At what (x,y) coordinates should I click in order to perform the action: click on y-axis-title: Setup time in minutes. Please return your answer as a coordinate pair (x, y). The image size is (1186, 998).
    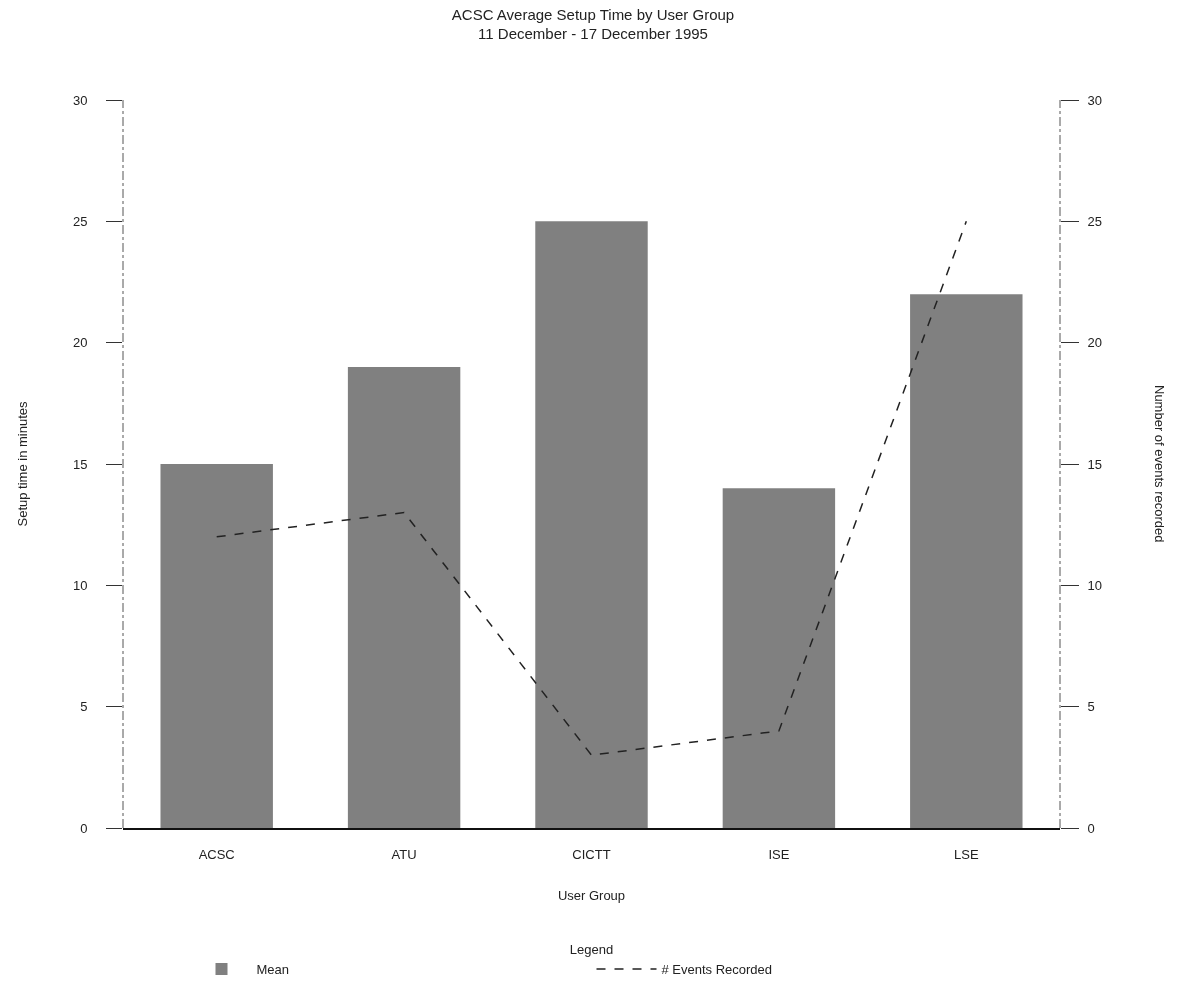
    Looking at the image, I should click on (22, 464).